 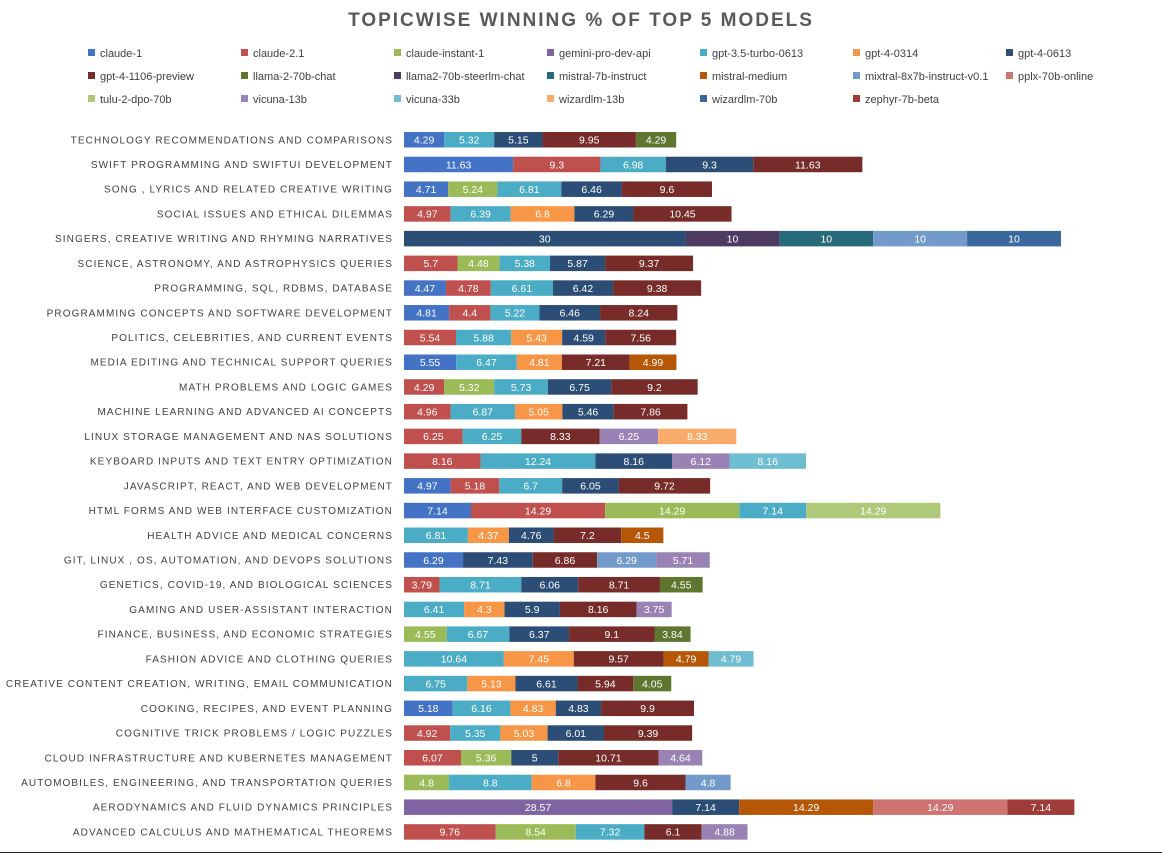 What do you see at coordinates (654, 388) in the screenshot?
I see `bar-value-label: 9.2` at bounding box center [654, 388].